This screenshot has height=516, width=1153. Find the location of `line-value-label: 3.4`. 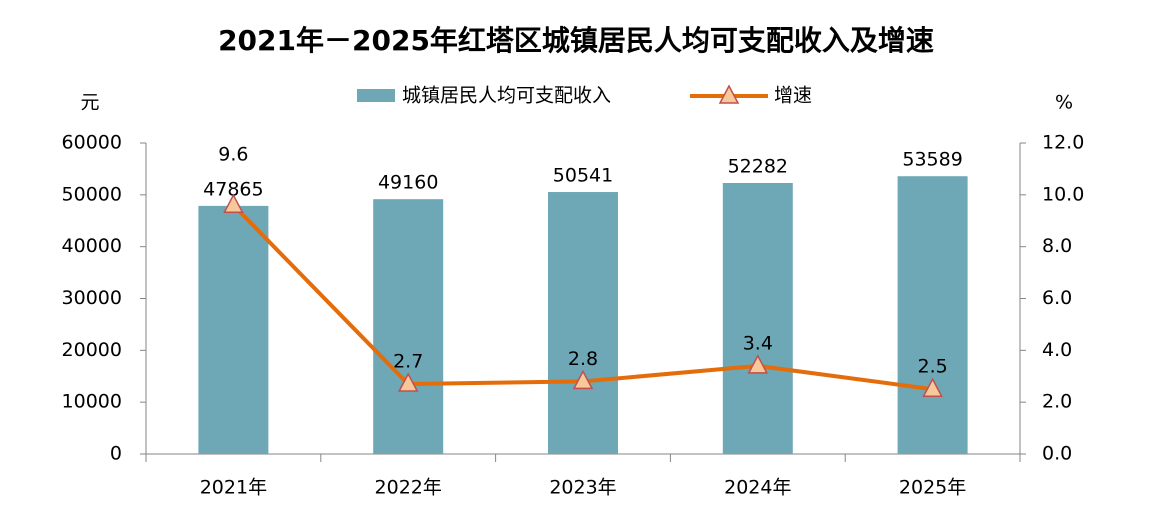

line-value-label: 3.4 is located at coordinates (758, 343).